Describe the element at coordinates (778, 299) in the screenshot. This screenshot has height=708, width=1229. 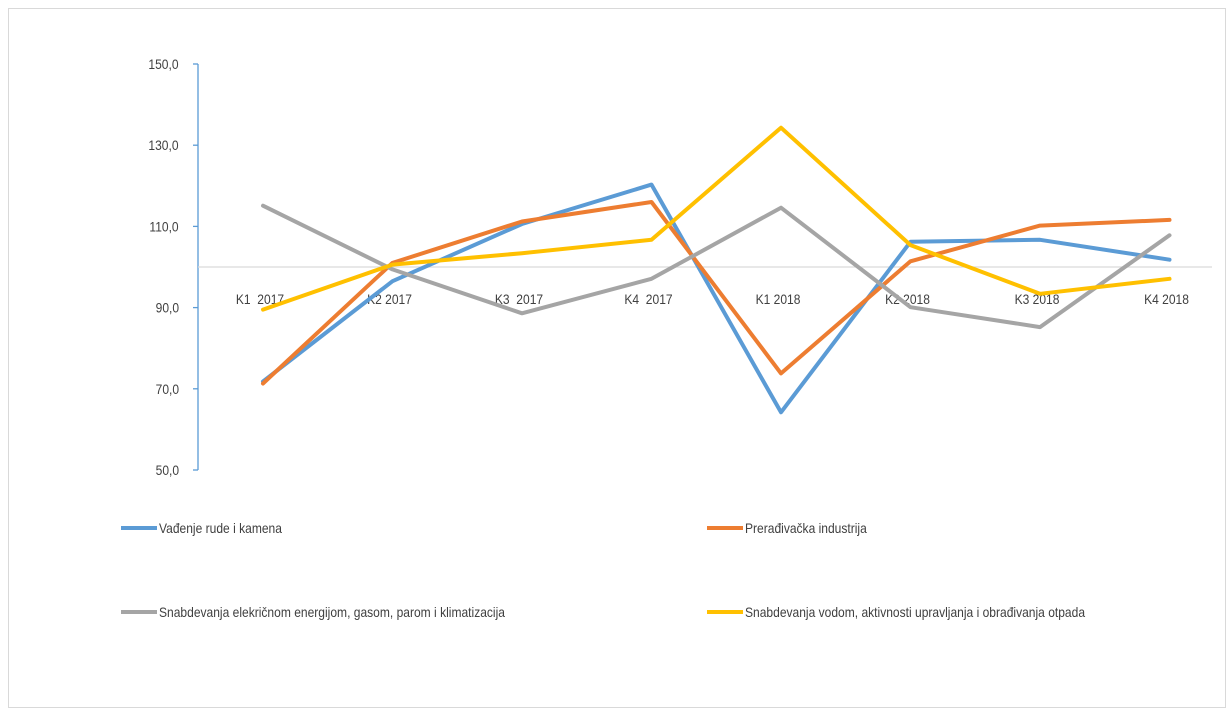
I see `x-tick-label: K1 2018` at that location.